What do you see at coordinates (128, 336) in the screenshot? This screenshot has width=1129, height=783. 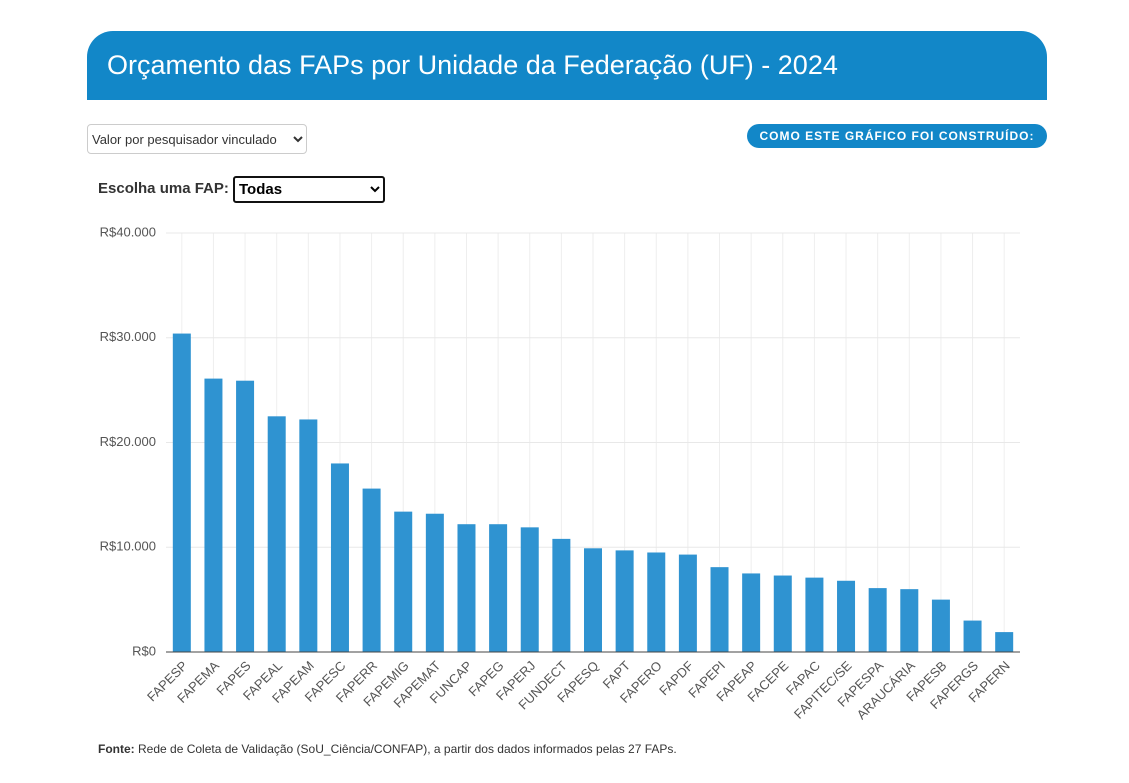 I see `y-tick-label: R$30.000` at bounding box center [128, 336].